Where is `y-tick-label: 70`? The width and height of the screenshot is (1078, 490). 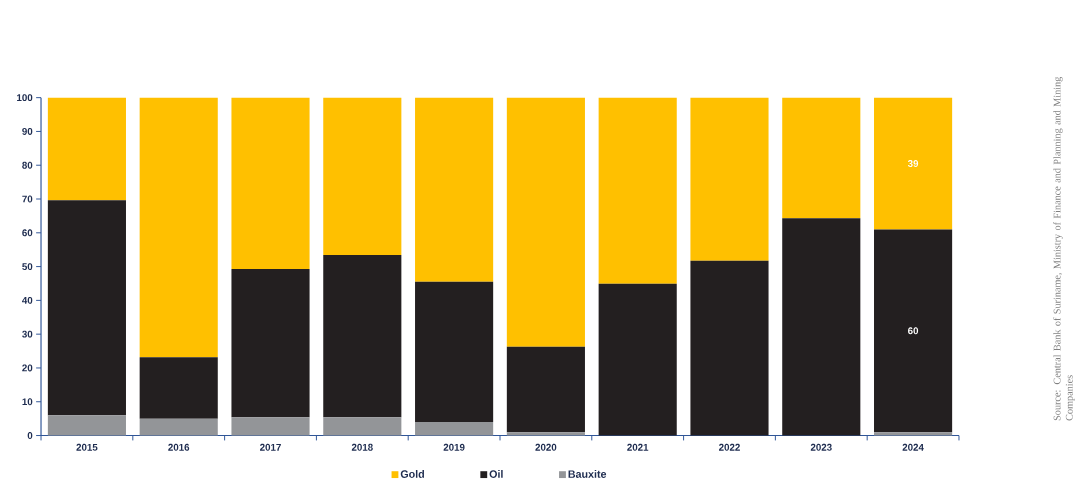
y-tick-label: 70 is located at coordinates (27, 199).